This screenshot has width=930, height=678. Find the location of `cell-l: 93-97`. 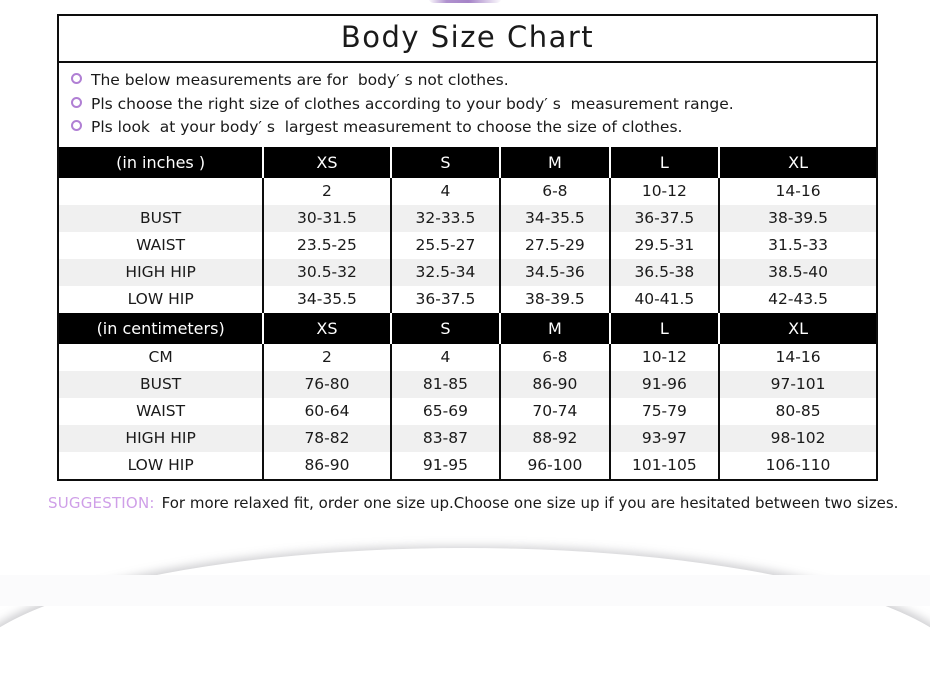

cell-l: 93-97 is located at coordinates (664, 438).